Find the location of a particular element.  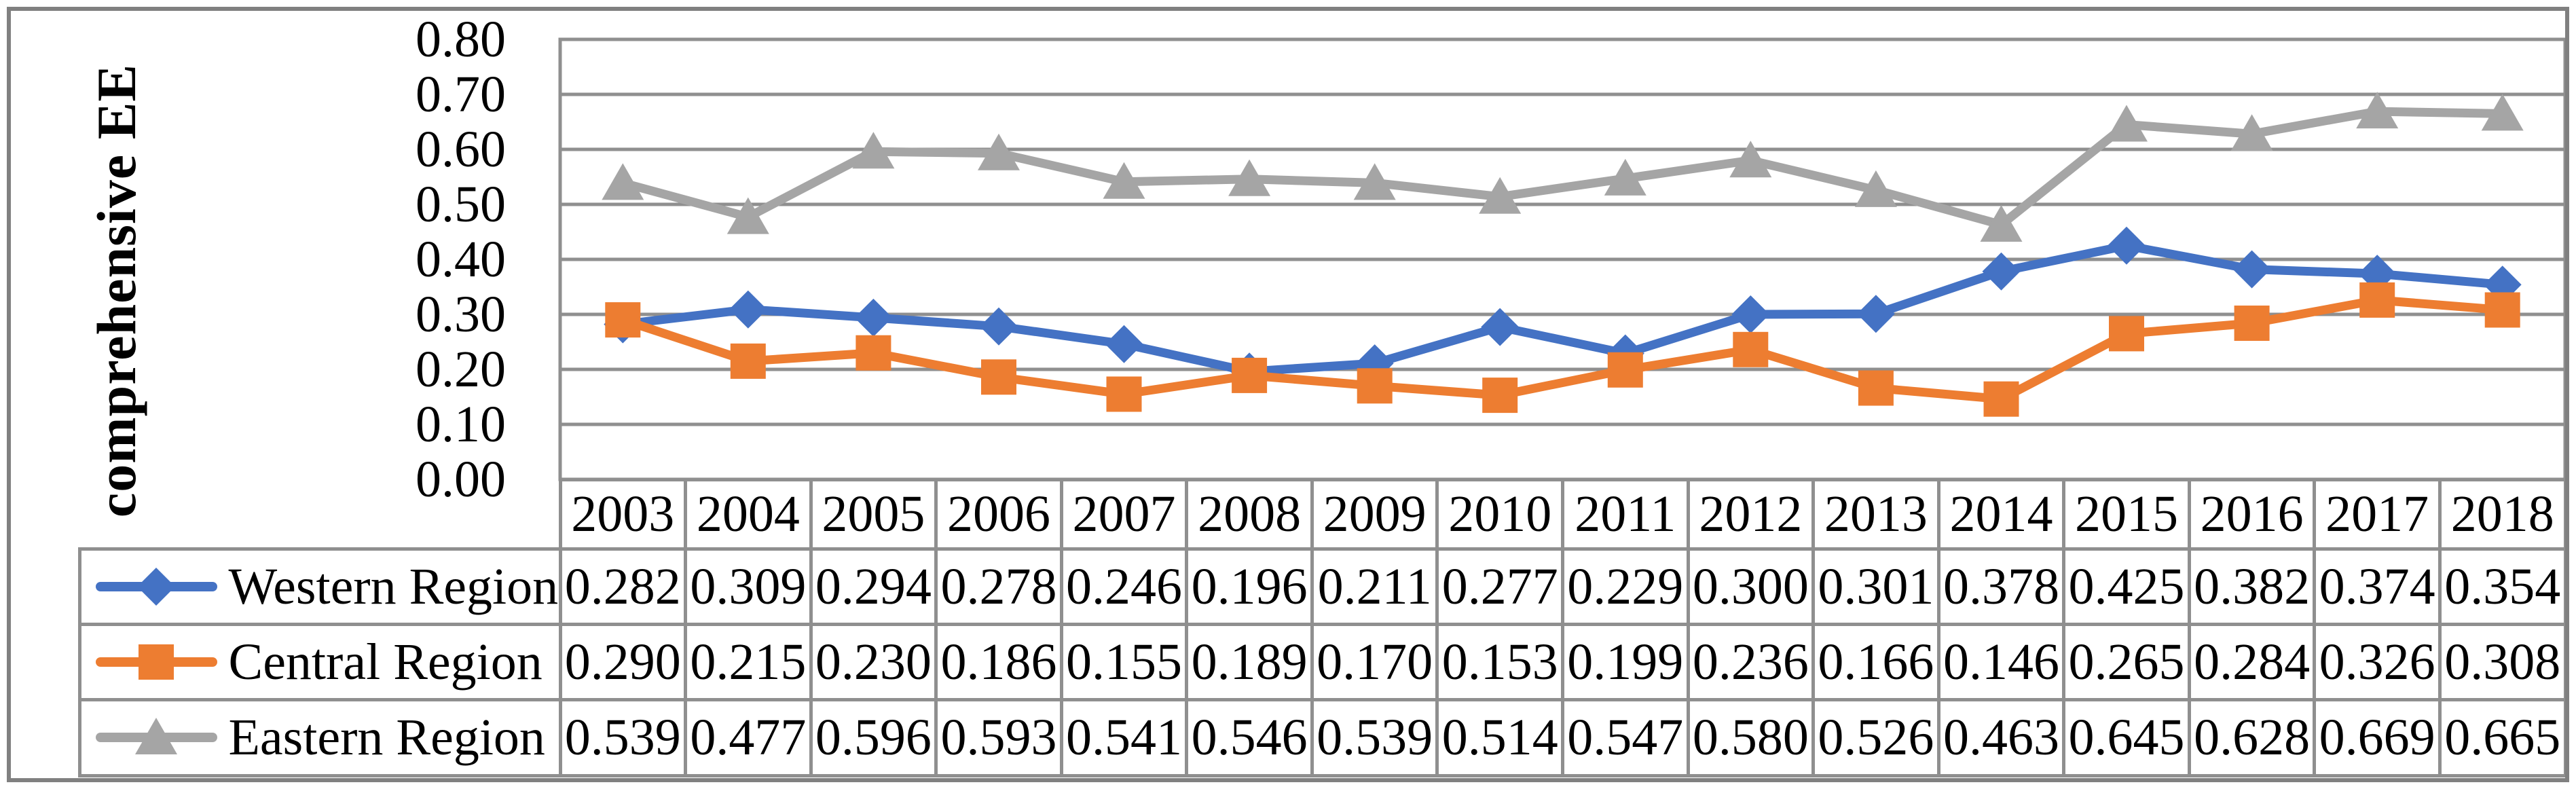

value-cell: 0.596 is located at coordinates (873, 738).